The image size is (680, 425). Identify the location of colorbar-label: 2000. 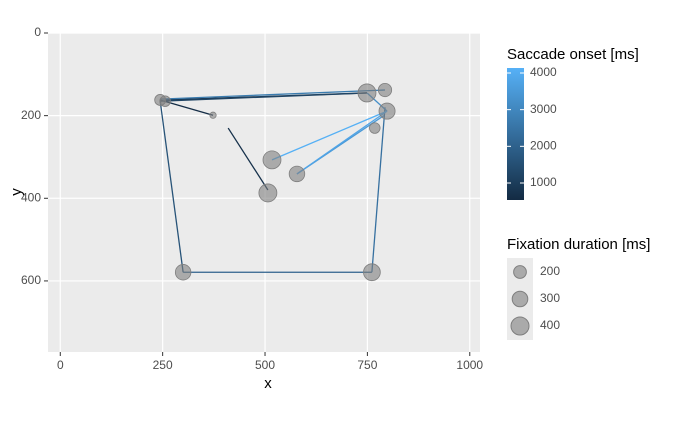
(543, 145).